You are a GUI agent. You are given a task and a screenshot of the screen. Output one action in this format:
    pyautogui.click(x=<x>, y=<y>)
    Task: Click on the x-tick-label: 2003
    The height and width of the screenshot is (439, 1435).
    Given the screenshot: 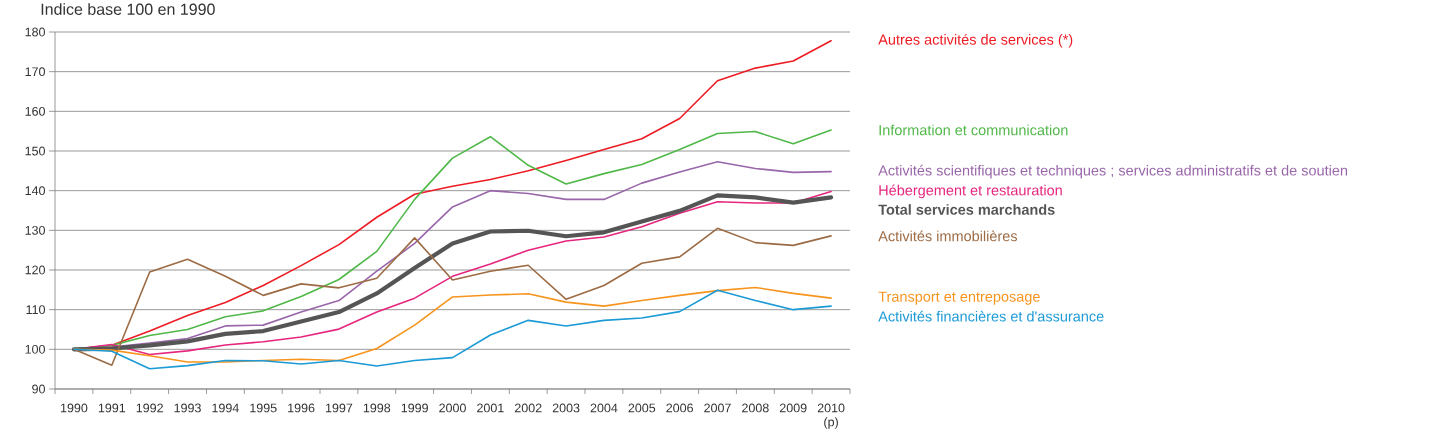 What is the action you would take?
    pyautogui.click(x=566, y=408)
    